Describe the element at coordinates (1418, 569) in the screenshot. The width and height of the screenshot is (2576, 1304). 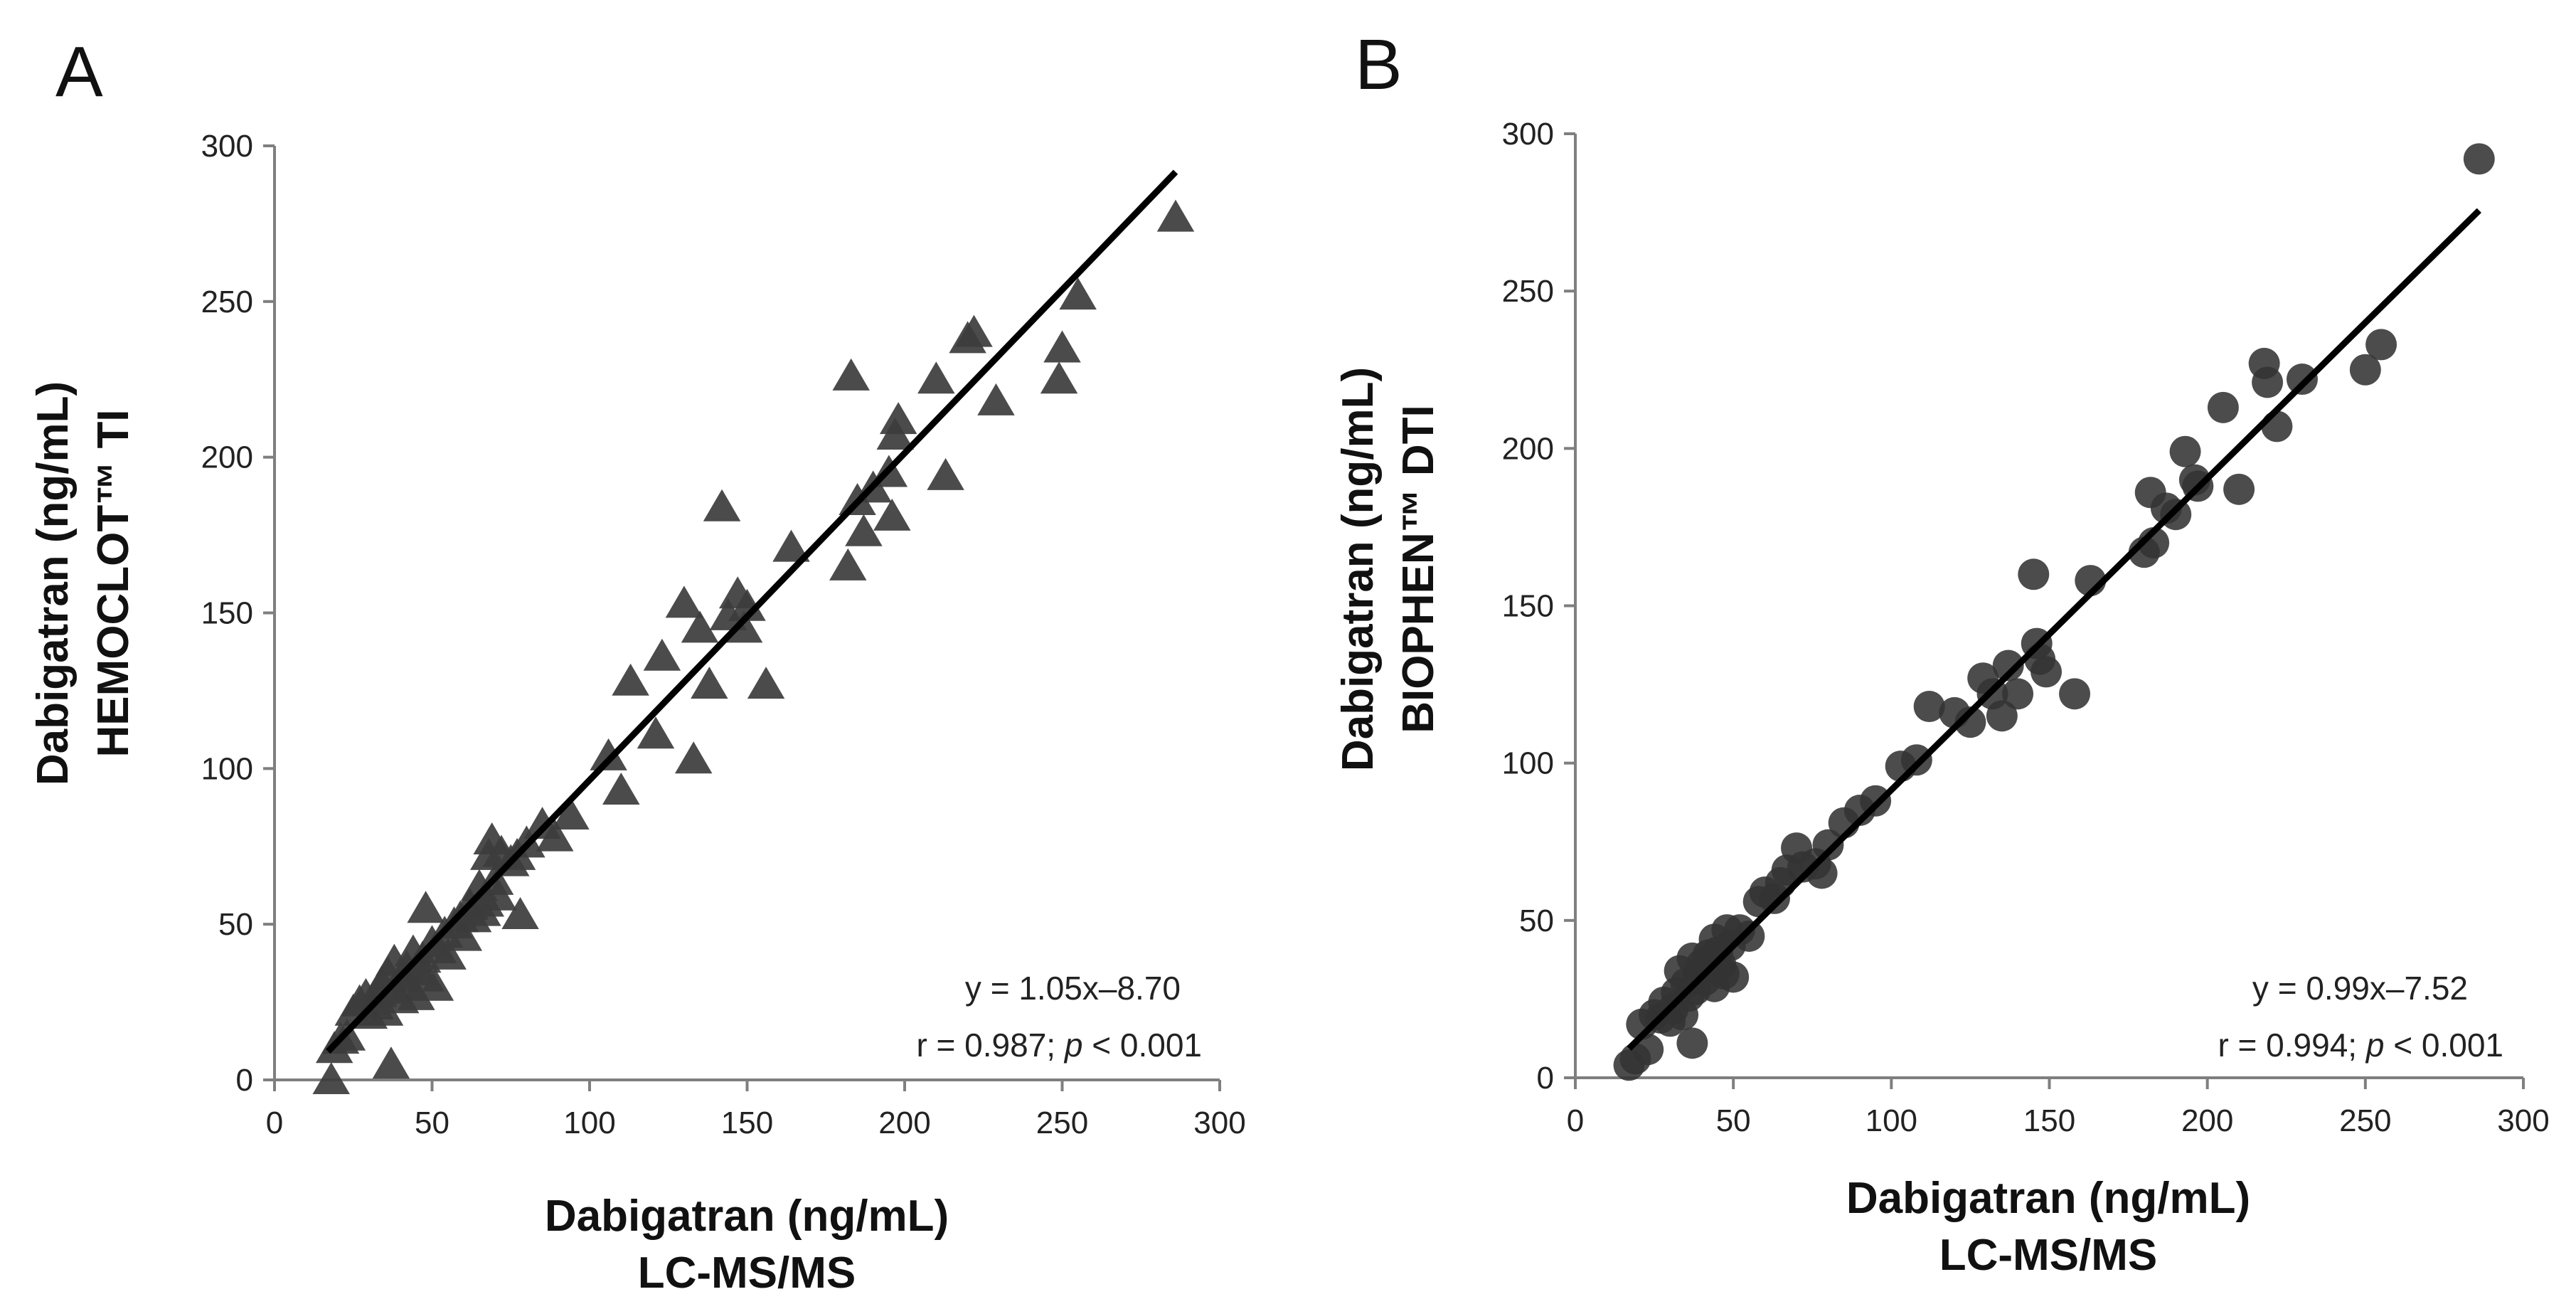
I see `panel-b-y-title-line2: BIOPHEN™ DTI` at that location.